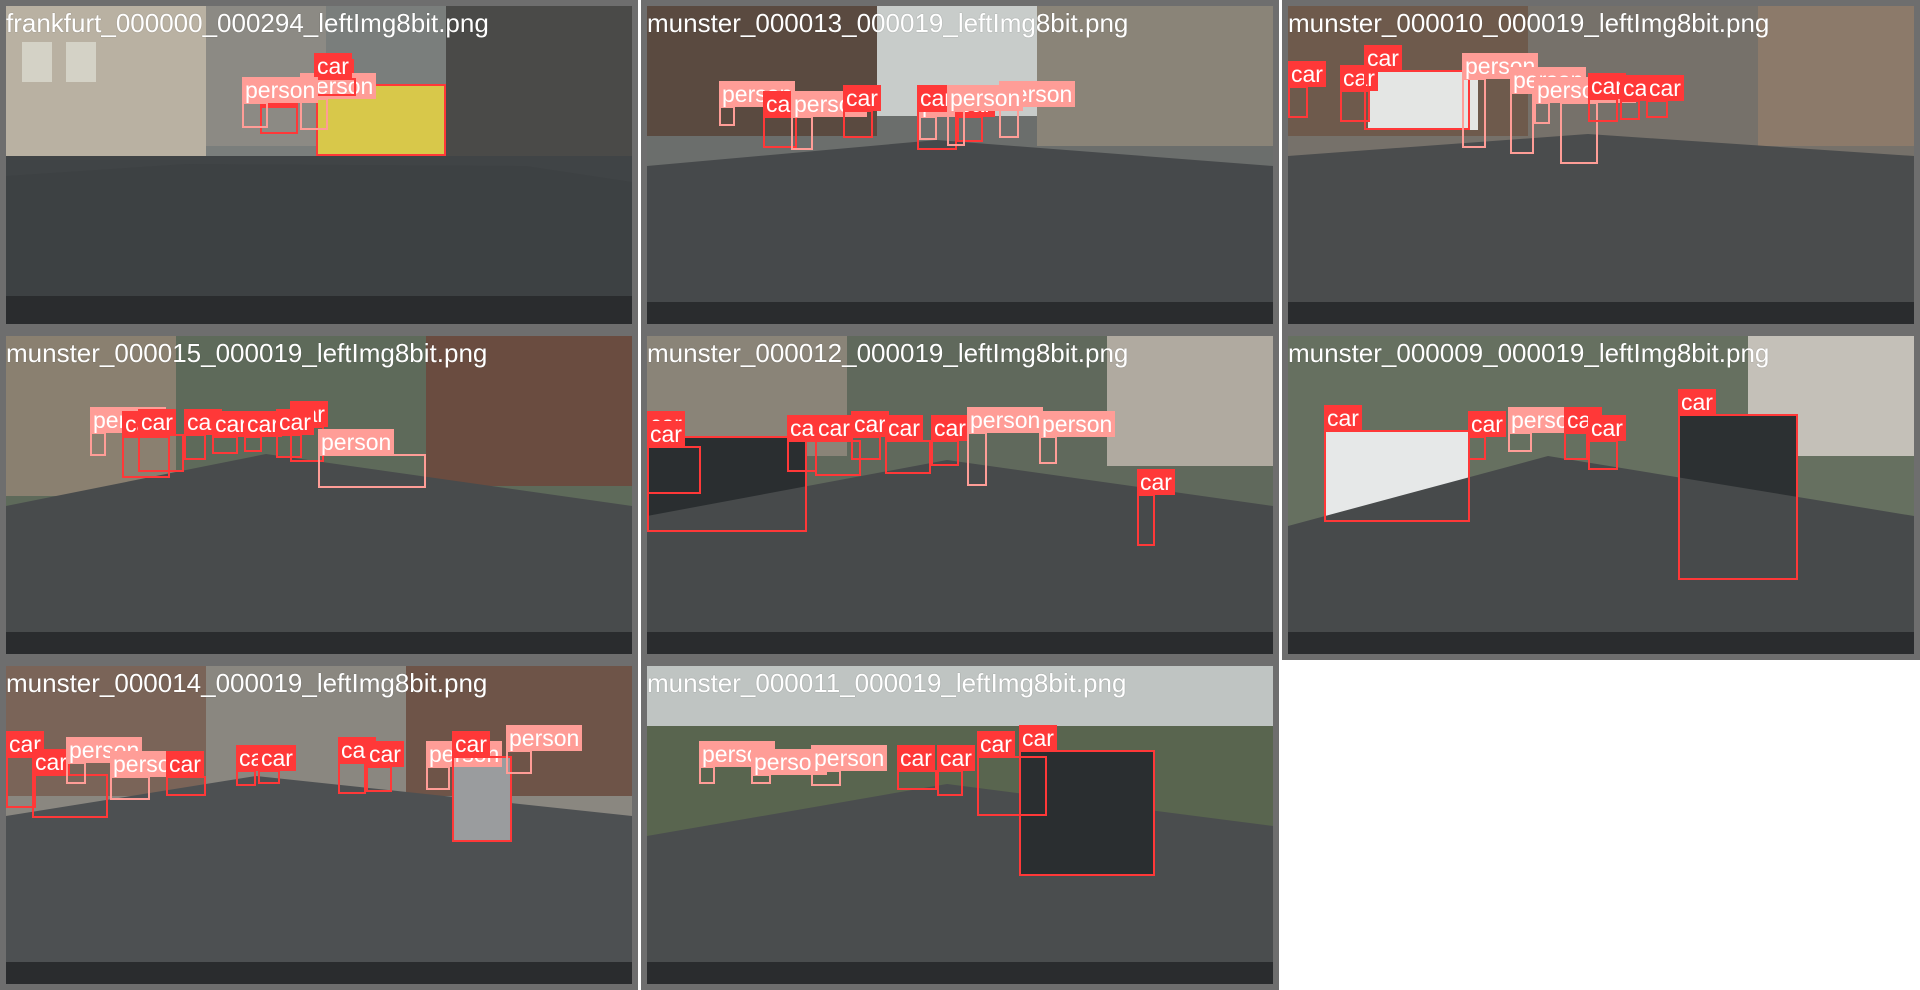  I want to click on tile-filename: frankfurt_000000_000294_leftImg8bit.png, so click(247, 23).